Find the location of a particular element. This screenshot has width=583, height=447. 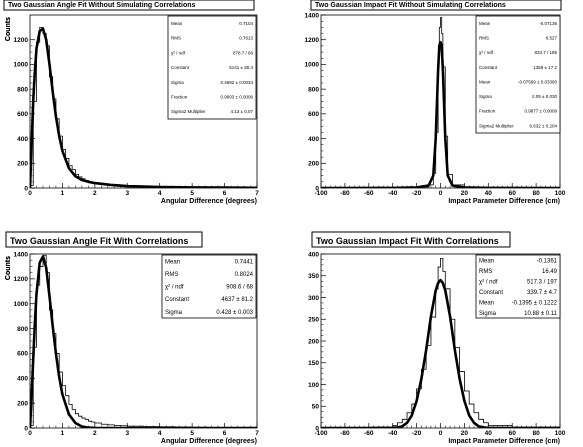

stats-value: 2.09 ± 0.030 is located at coordinates (544, 96).